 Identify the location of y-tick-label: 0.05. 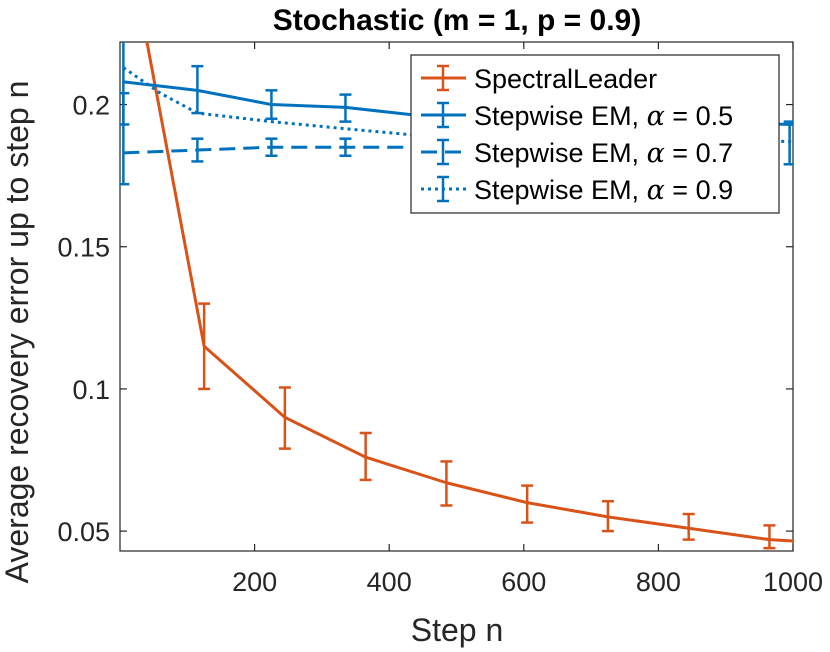
(83, 532).